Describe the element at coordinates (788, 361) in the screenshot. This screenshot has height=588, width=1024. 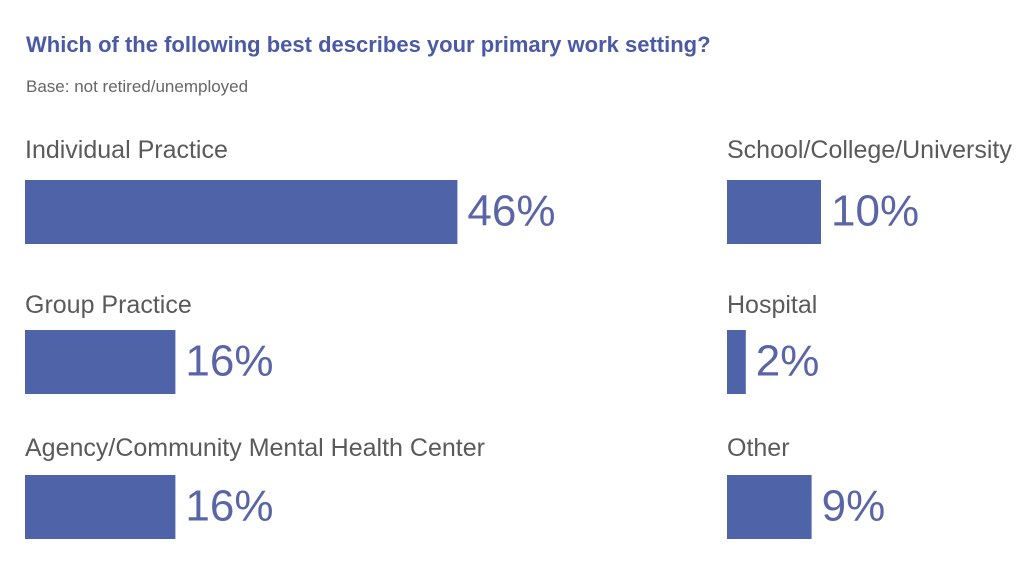
I see `value-label: 2%` at that location.